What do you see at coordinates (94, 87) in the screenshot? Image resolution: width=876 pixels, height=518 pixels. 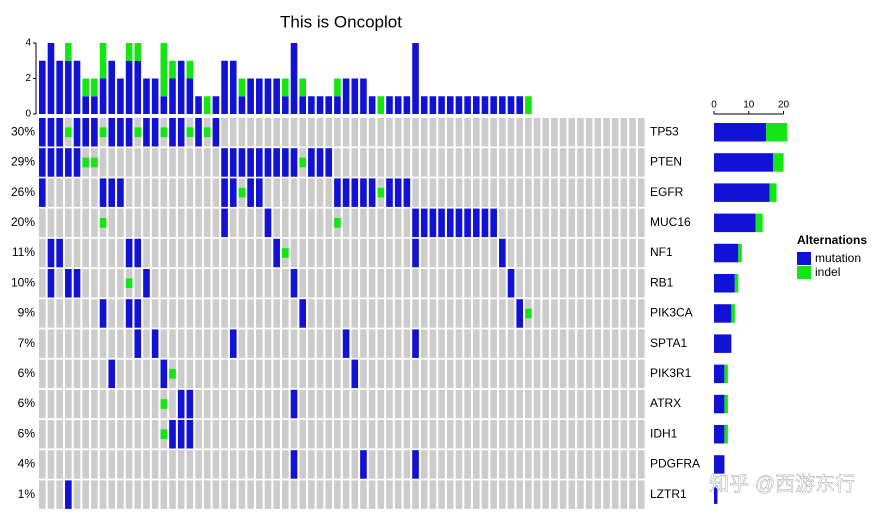 I see `top-bar-indel` at bounding box center [94, 87].